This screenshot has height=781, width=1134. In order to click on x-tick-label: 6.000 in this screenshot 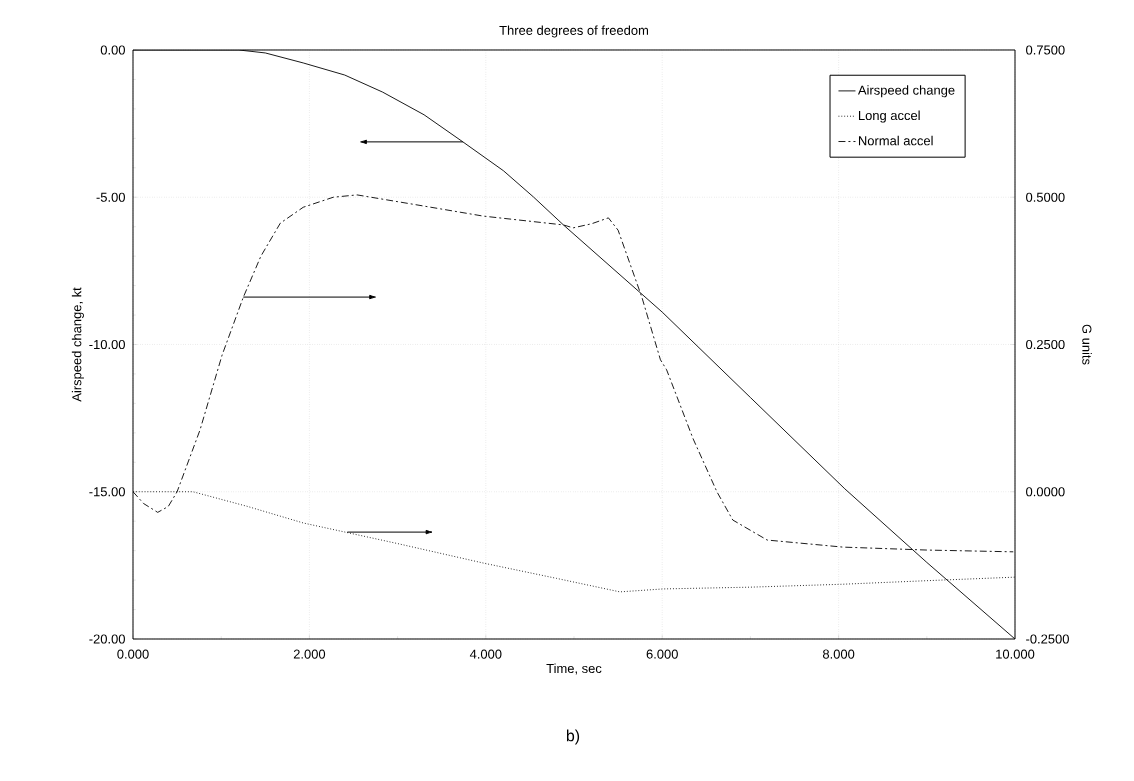, I will do `click(662, 654)`.